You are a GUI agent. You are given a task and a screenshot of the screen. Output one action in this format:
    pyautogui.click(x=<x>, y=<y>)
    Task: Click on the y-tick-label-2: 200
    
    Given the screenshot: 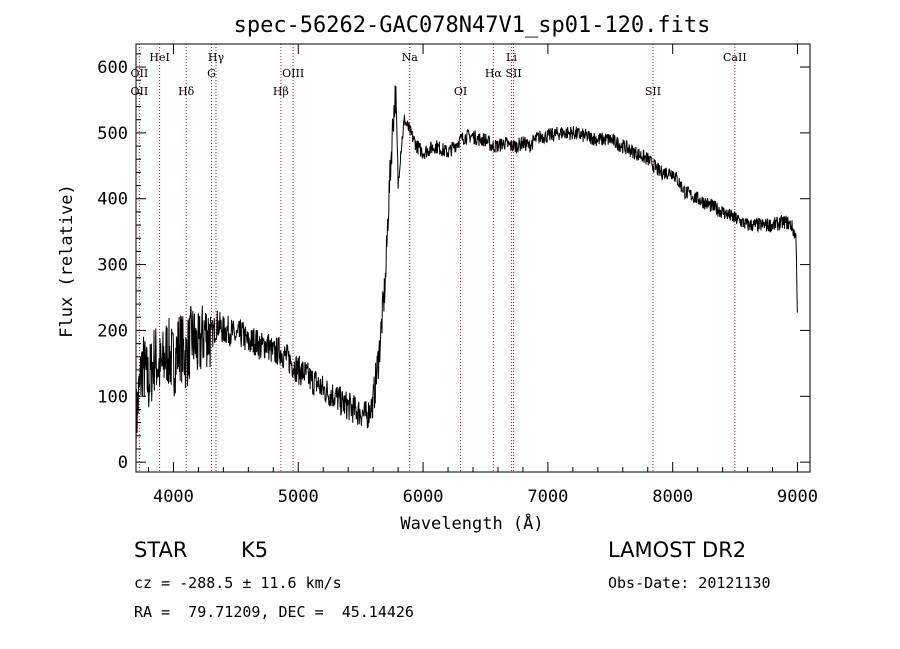 What is the action you would take?
    pyautogui.click(x=112, y=331)
    